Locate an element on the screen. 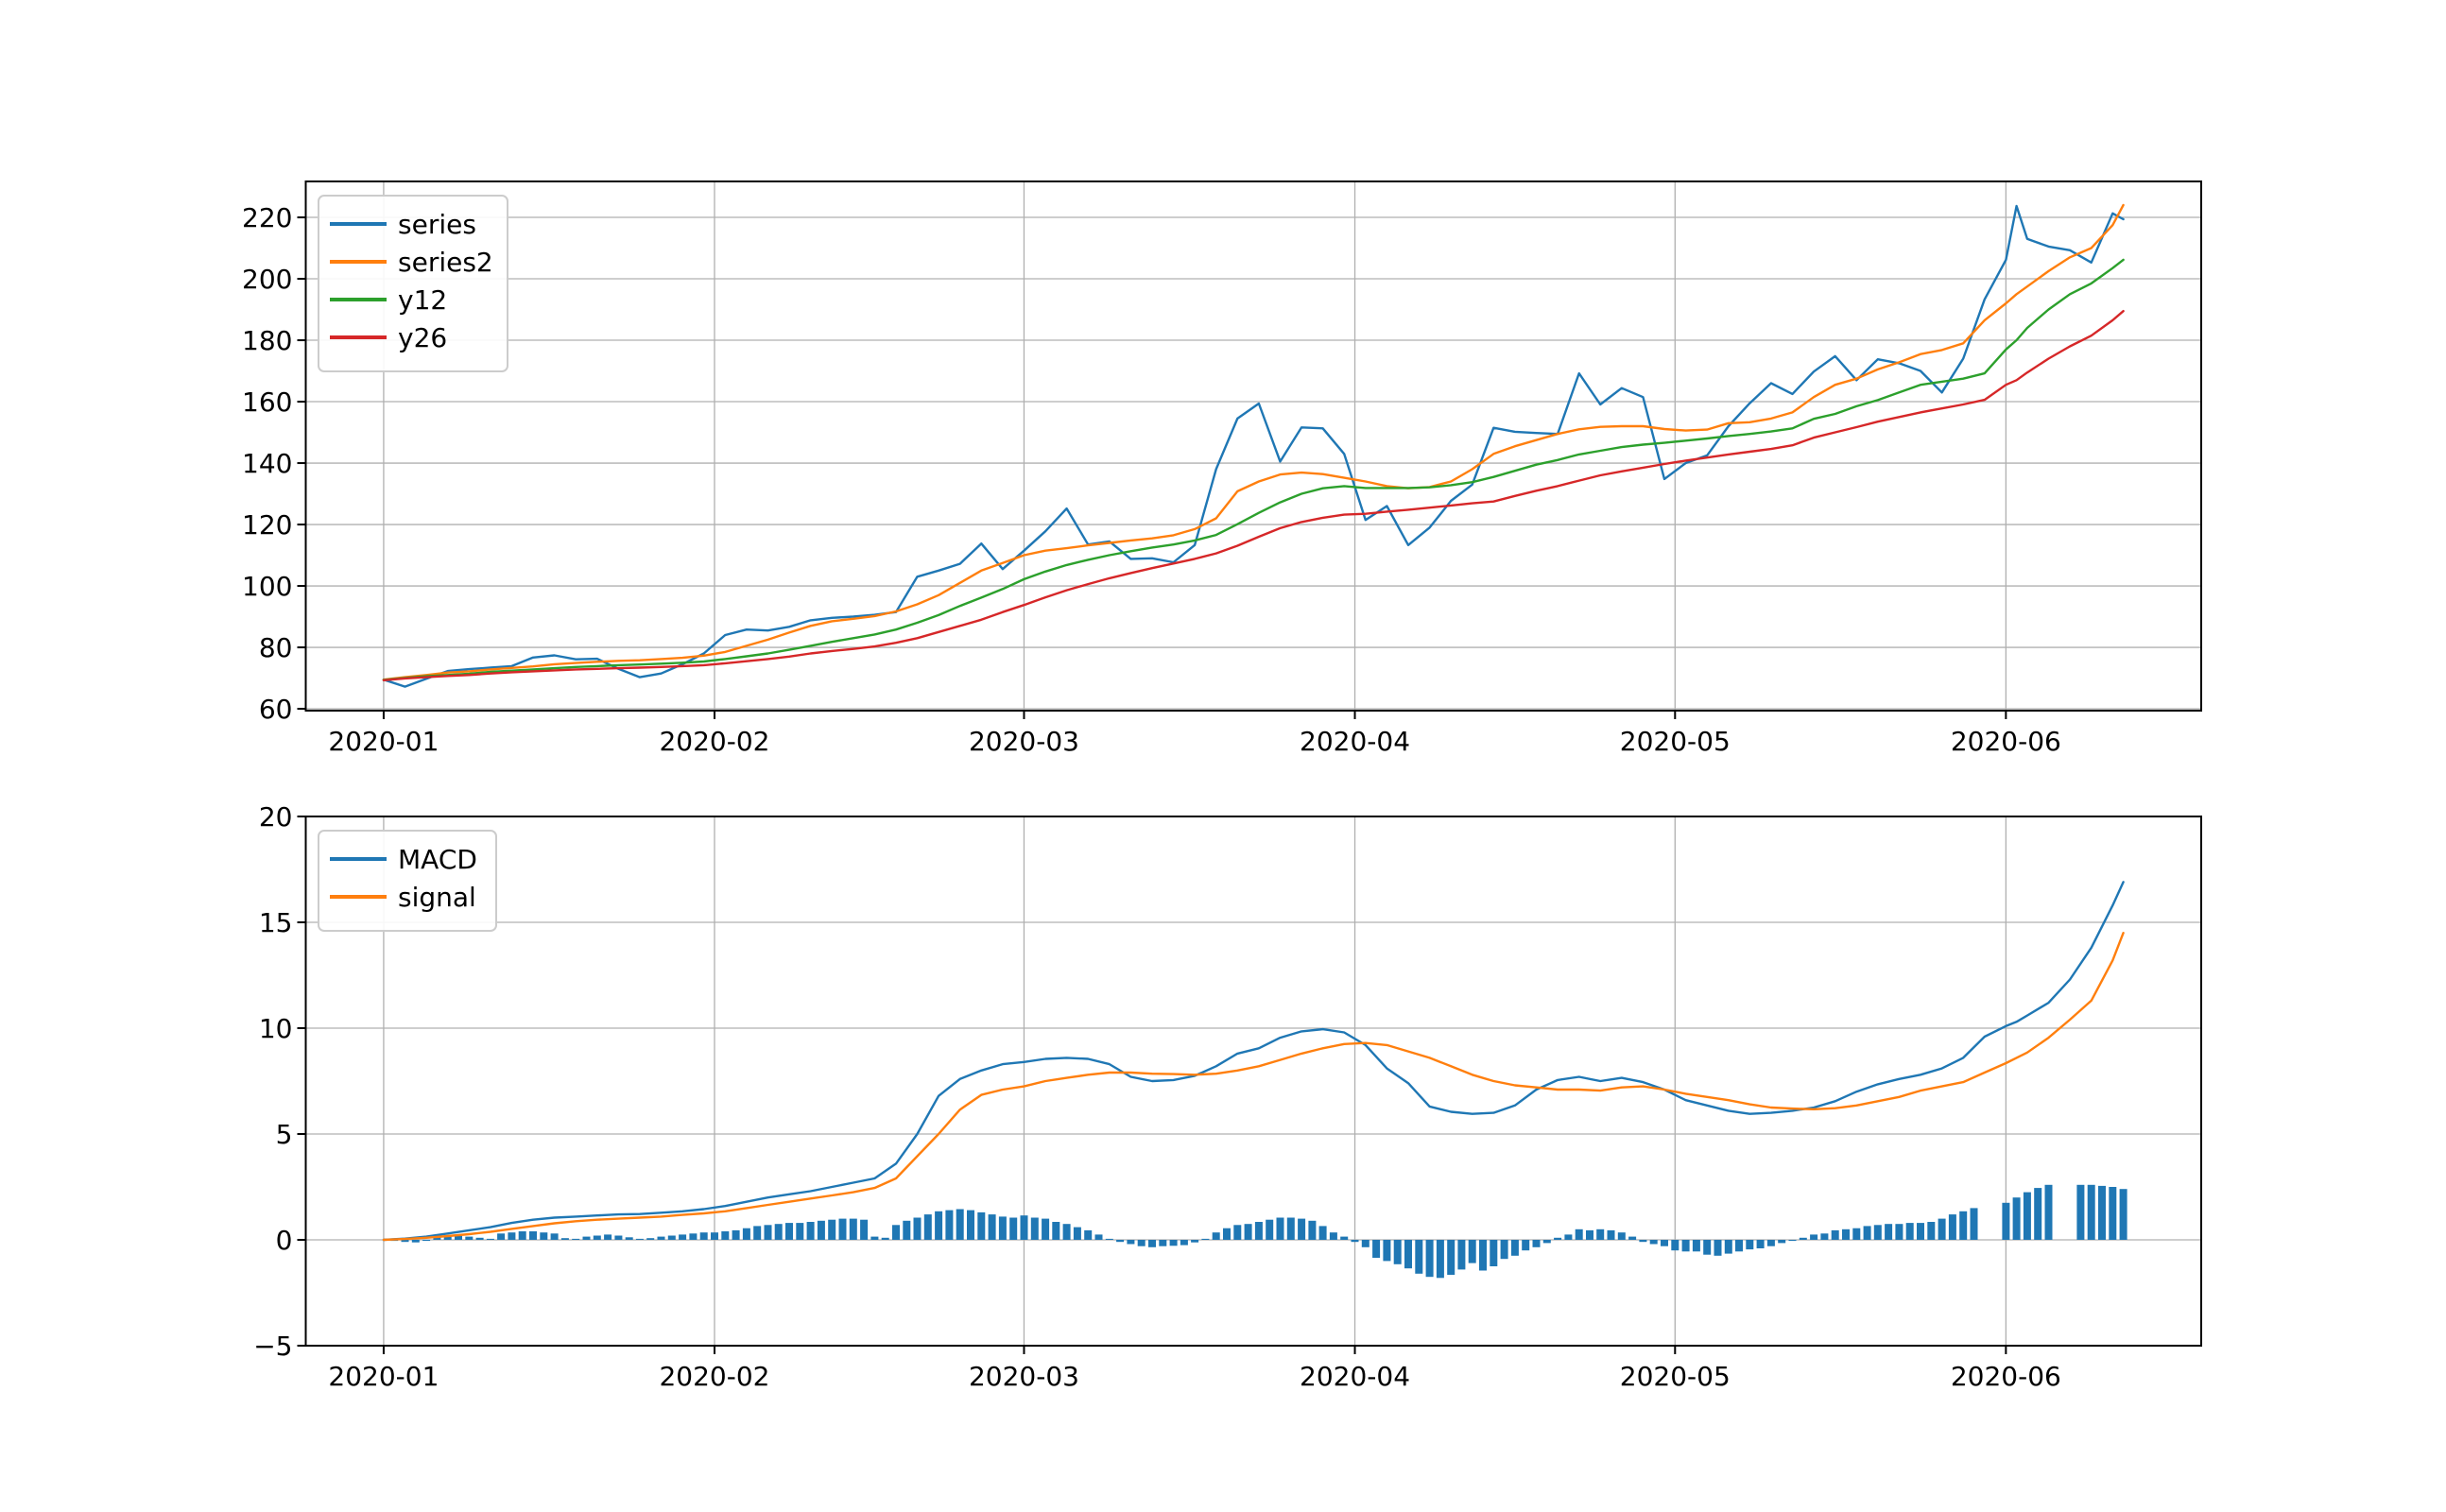 This screenshot has width=2446, height=1512. y-tick-label: 60 is located at coordinates (276, 709).